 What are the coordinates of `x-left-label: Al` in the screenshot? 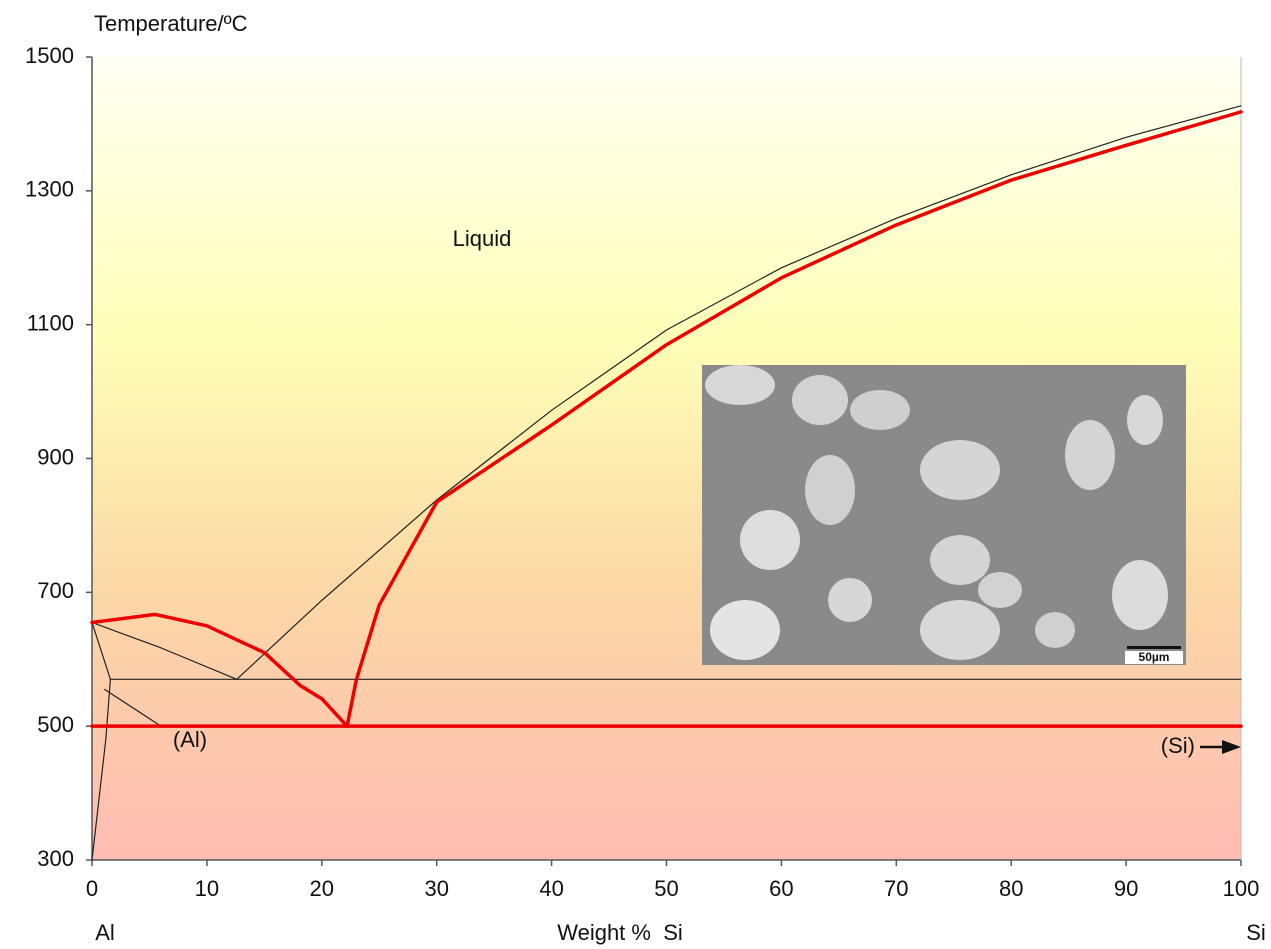 It's located at (105, 932).